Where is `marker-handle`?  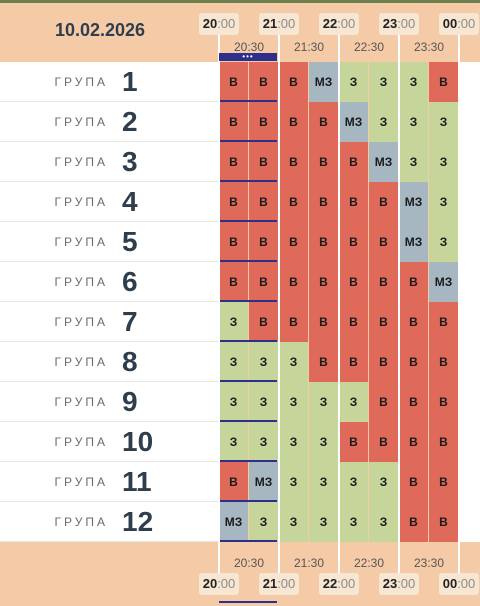 marker-handle is located at coordinates (248, 57).